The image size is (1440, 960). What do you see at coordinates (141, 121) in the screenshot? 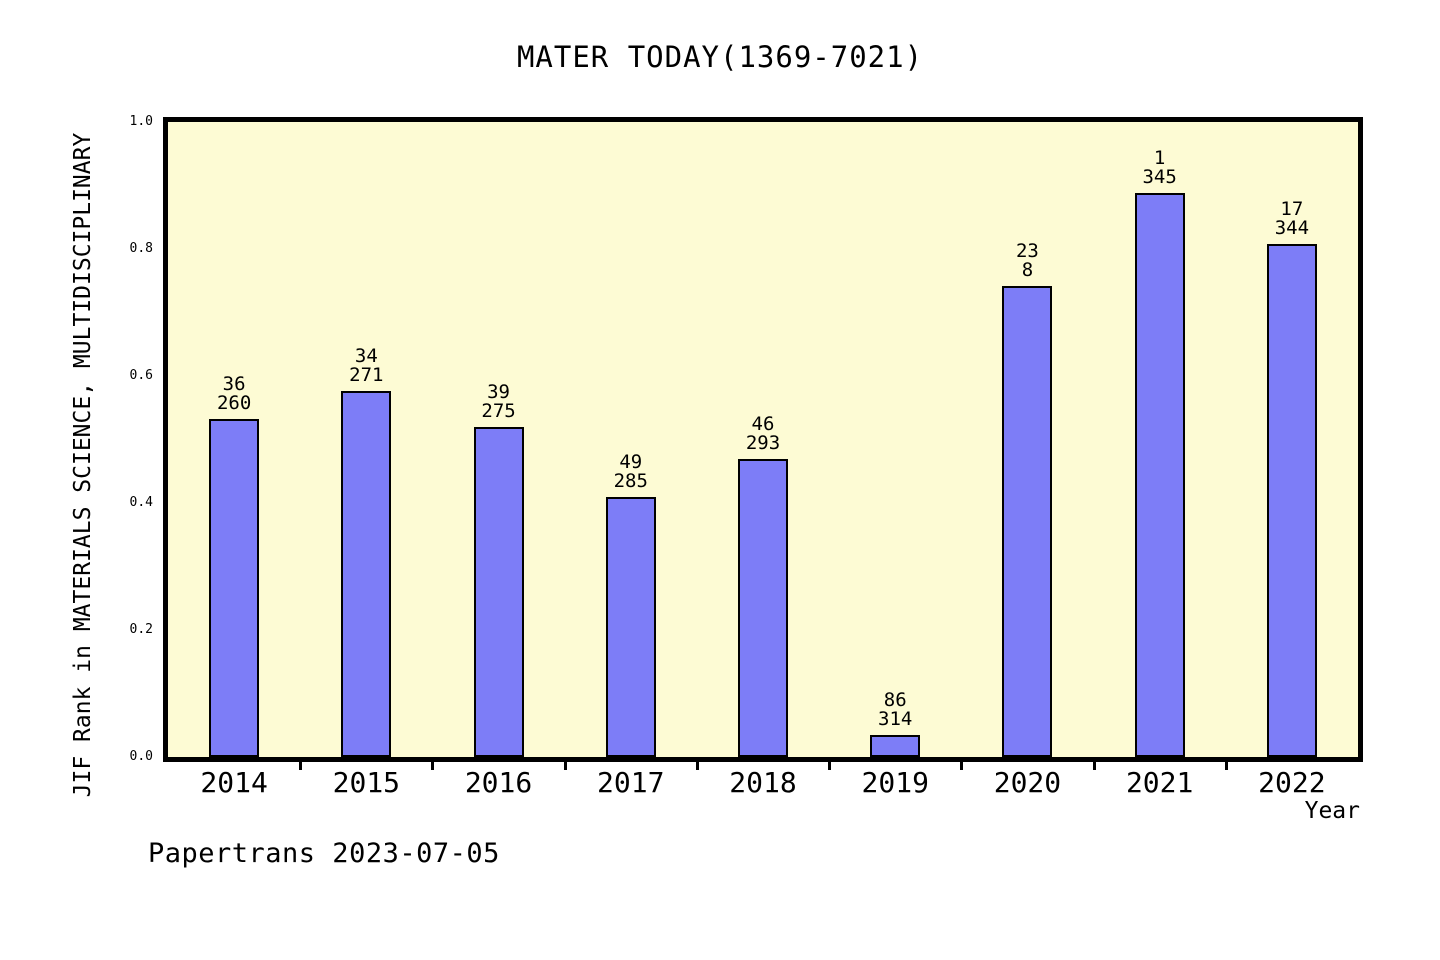
I see `y-tick-label-1.0: 1.0` at bounding box center [141, 121].